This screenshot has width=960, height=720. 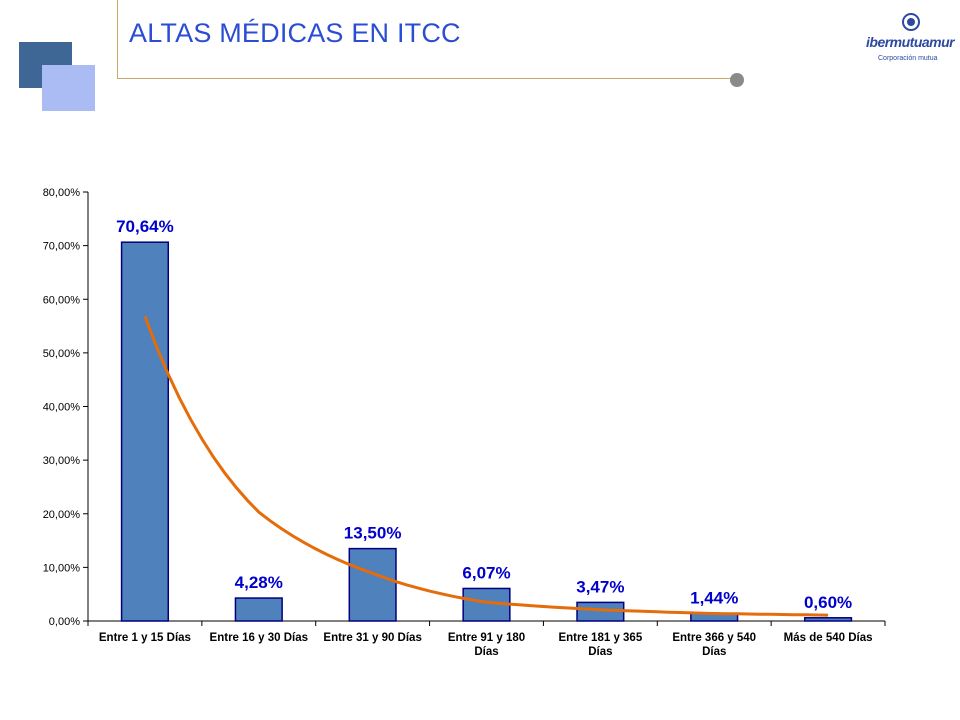 What do you see at coordinates (295, 33) in the screenshot?
I see `page-title: ALTAS MÉDICAS EN ITCC` at bounding box center [295, 33].